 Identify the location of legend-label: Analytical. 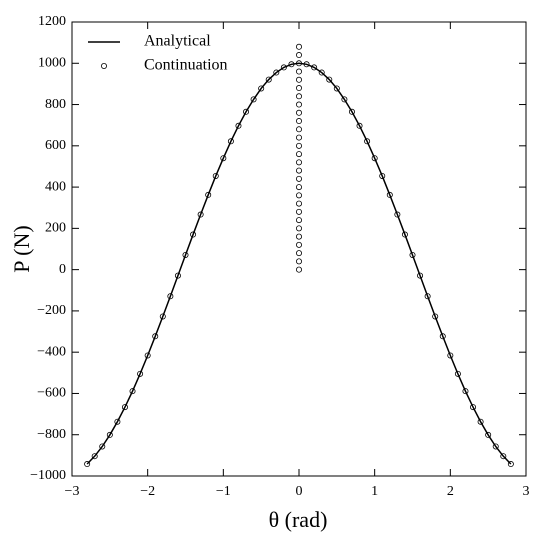
(177, 41).